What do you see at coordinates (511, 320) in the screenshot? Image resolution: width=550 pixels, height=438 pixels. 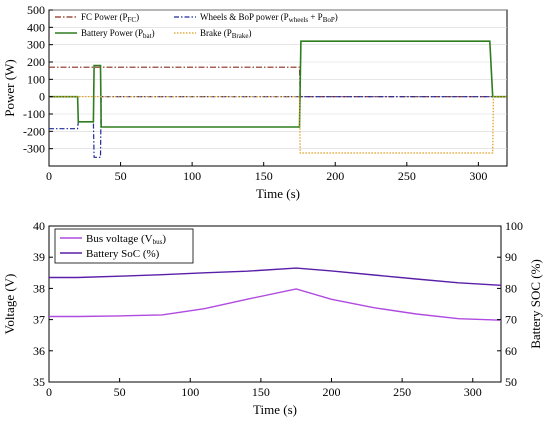 I see `right-y-tick-label: 70` at bounding box center [511, 320].